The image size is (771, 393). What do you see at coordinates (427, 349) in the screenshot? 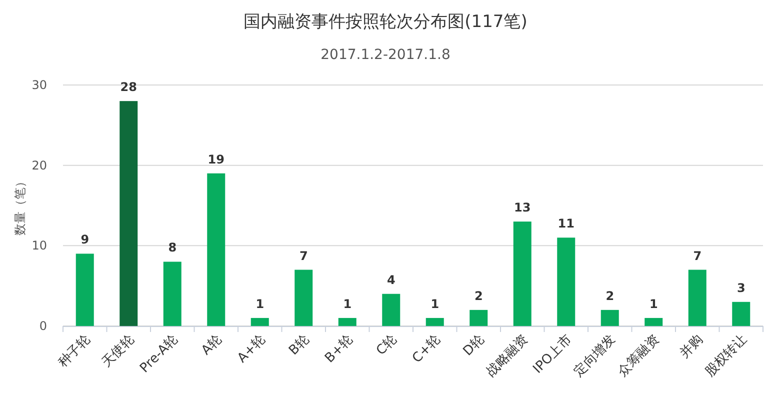
I see `x-tick-label: C+轮` at bounding box center [427, 349].